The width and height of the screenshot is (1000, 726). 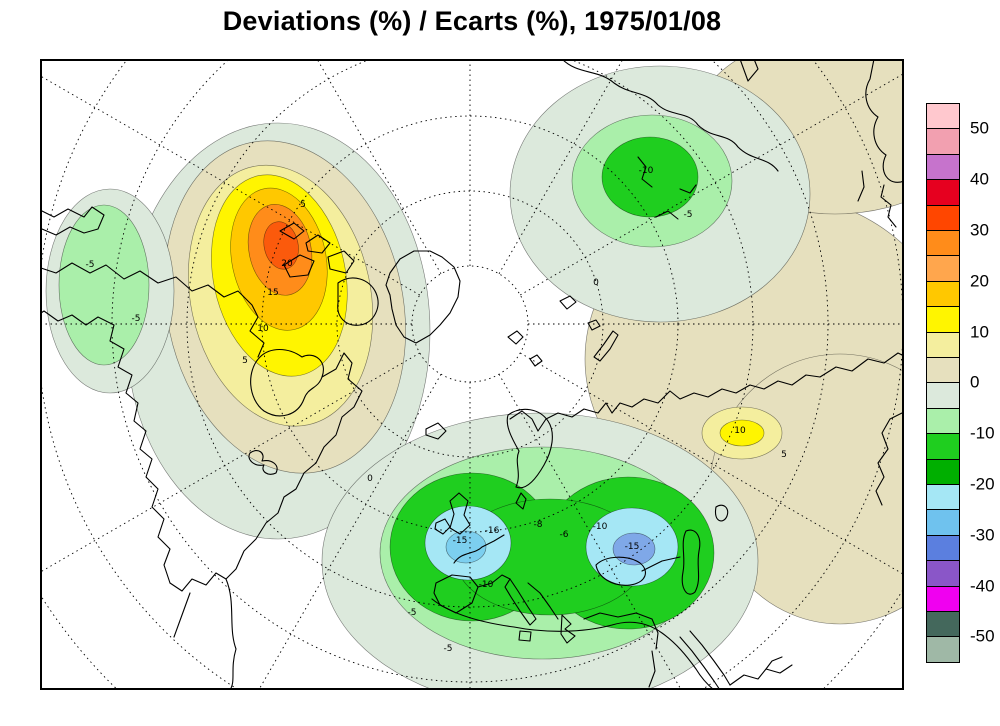 What do you see at coordinates (272, 293) in the screenshot?
I see `contour-value-label: 15` at bounding box center [272, 293].